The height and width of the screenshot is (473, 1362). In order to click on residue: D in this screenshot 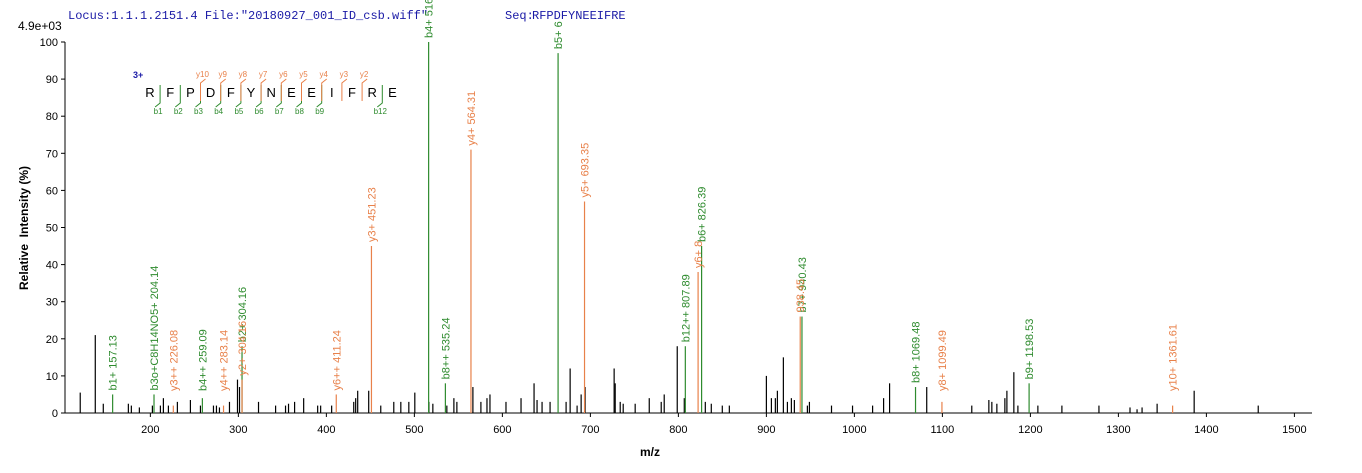, I will do `click(210, 92)`.